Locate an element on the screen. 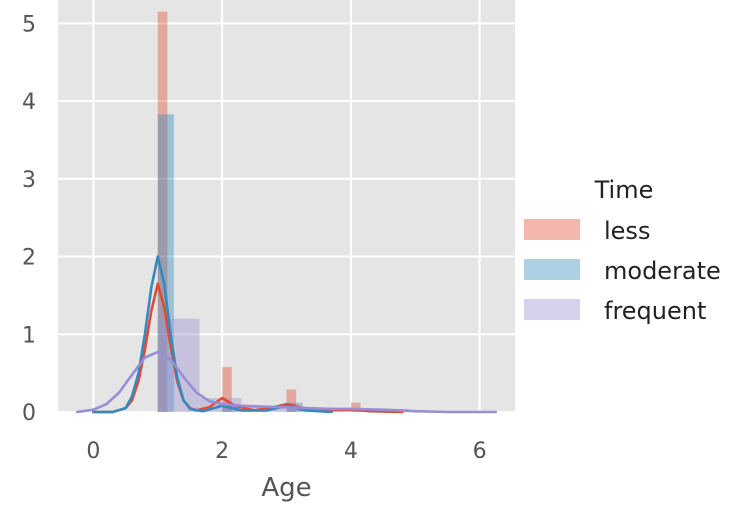 This screenshot has width=750, height=522. x-tick-label: 0 is located at coordinates (93, 451).